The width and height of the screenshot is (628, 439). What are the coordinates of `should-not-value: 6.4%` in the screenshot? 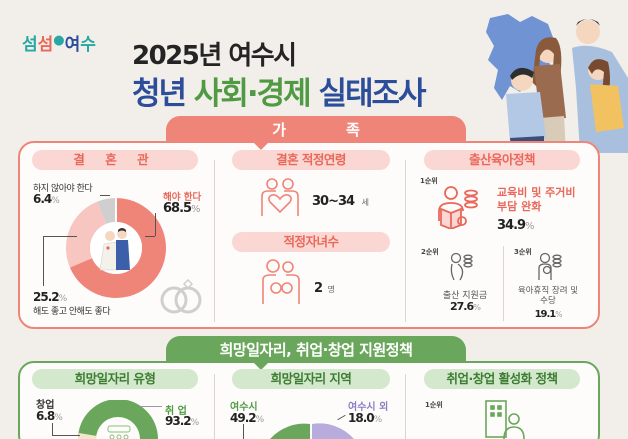 It's located at (46, 199).